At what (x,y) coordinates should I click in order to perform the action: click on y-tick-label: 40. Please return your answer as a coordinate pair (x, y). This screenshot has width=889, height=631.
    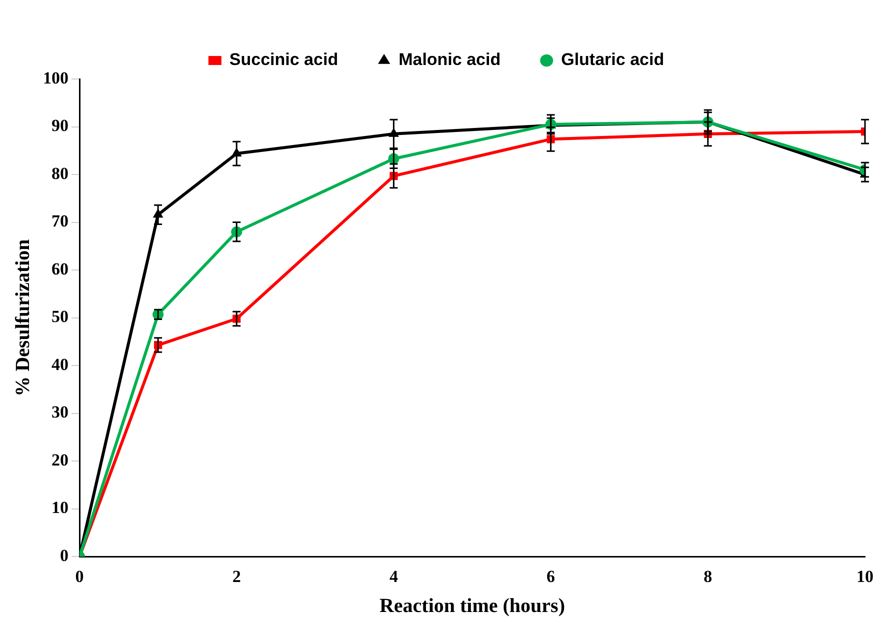
    Looking at the image, I should click on (60, 364).